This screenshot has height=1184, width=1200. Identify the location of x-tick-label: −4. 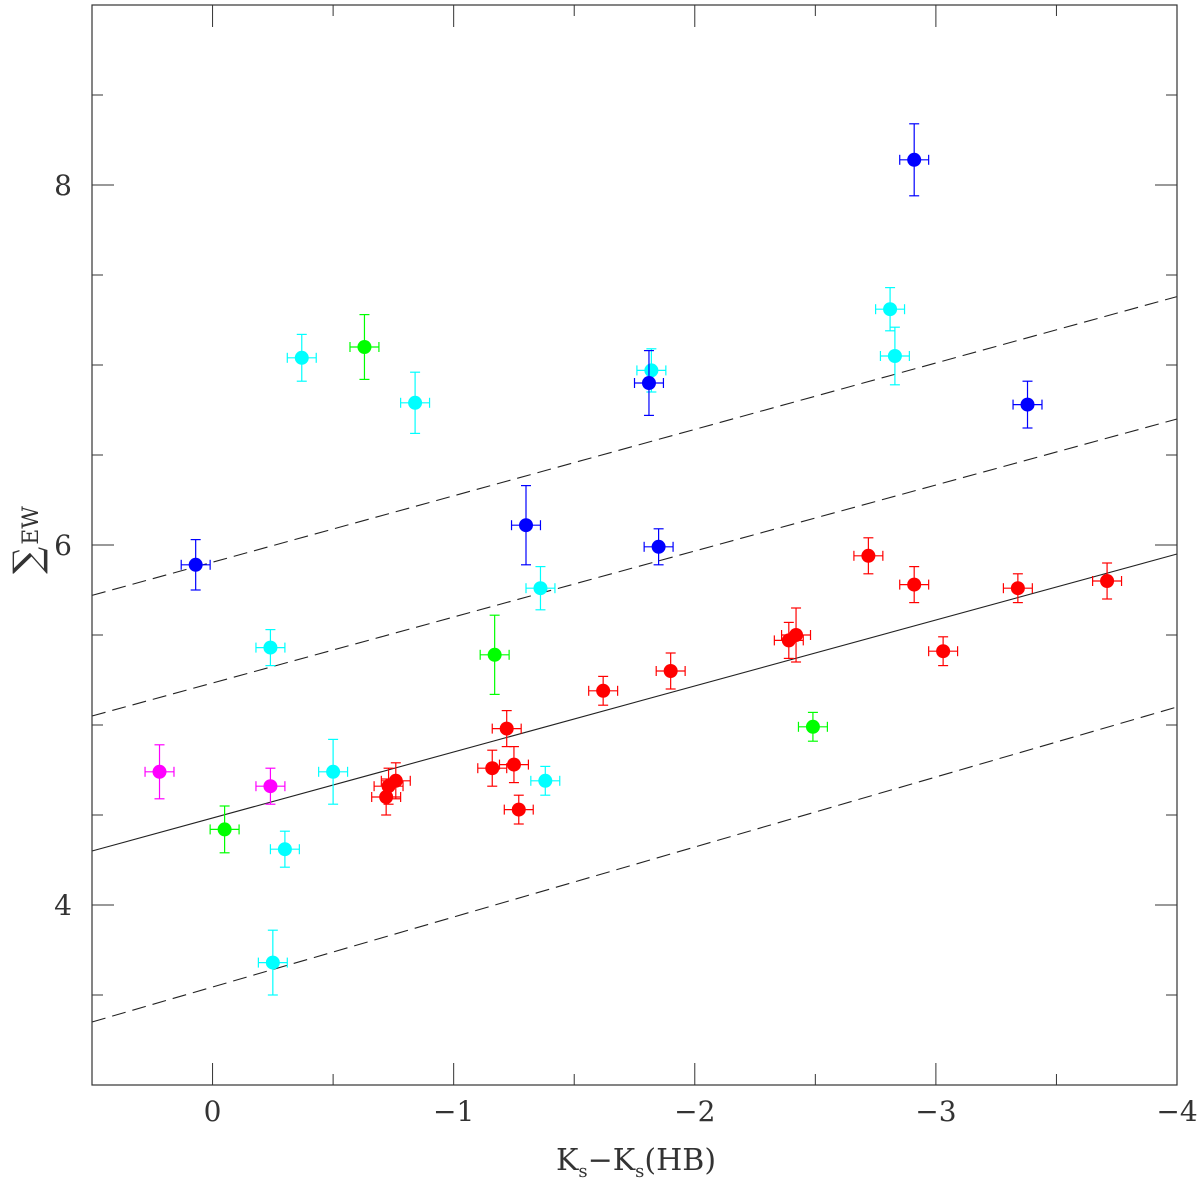
(1176, 1111).